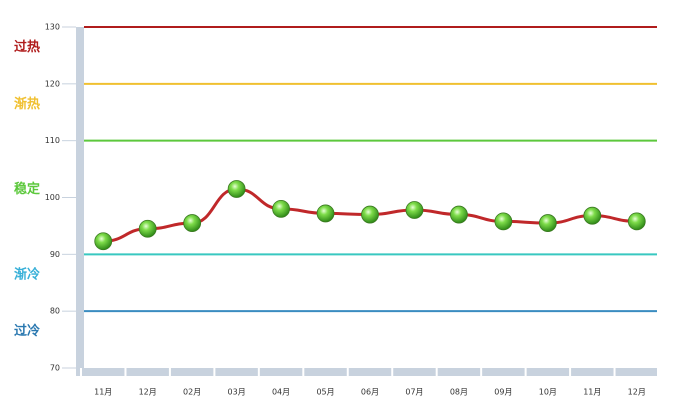 This screenshot has height=416, width=677. What do you see at coordinates (52, 197) in the screenshot?
I see `y-tick-label: 100` at bounding box center [52, 197].